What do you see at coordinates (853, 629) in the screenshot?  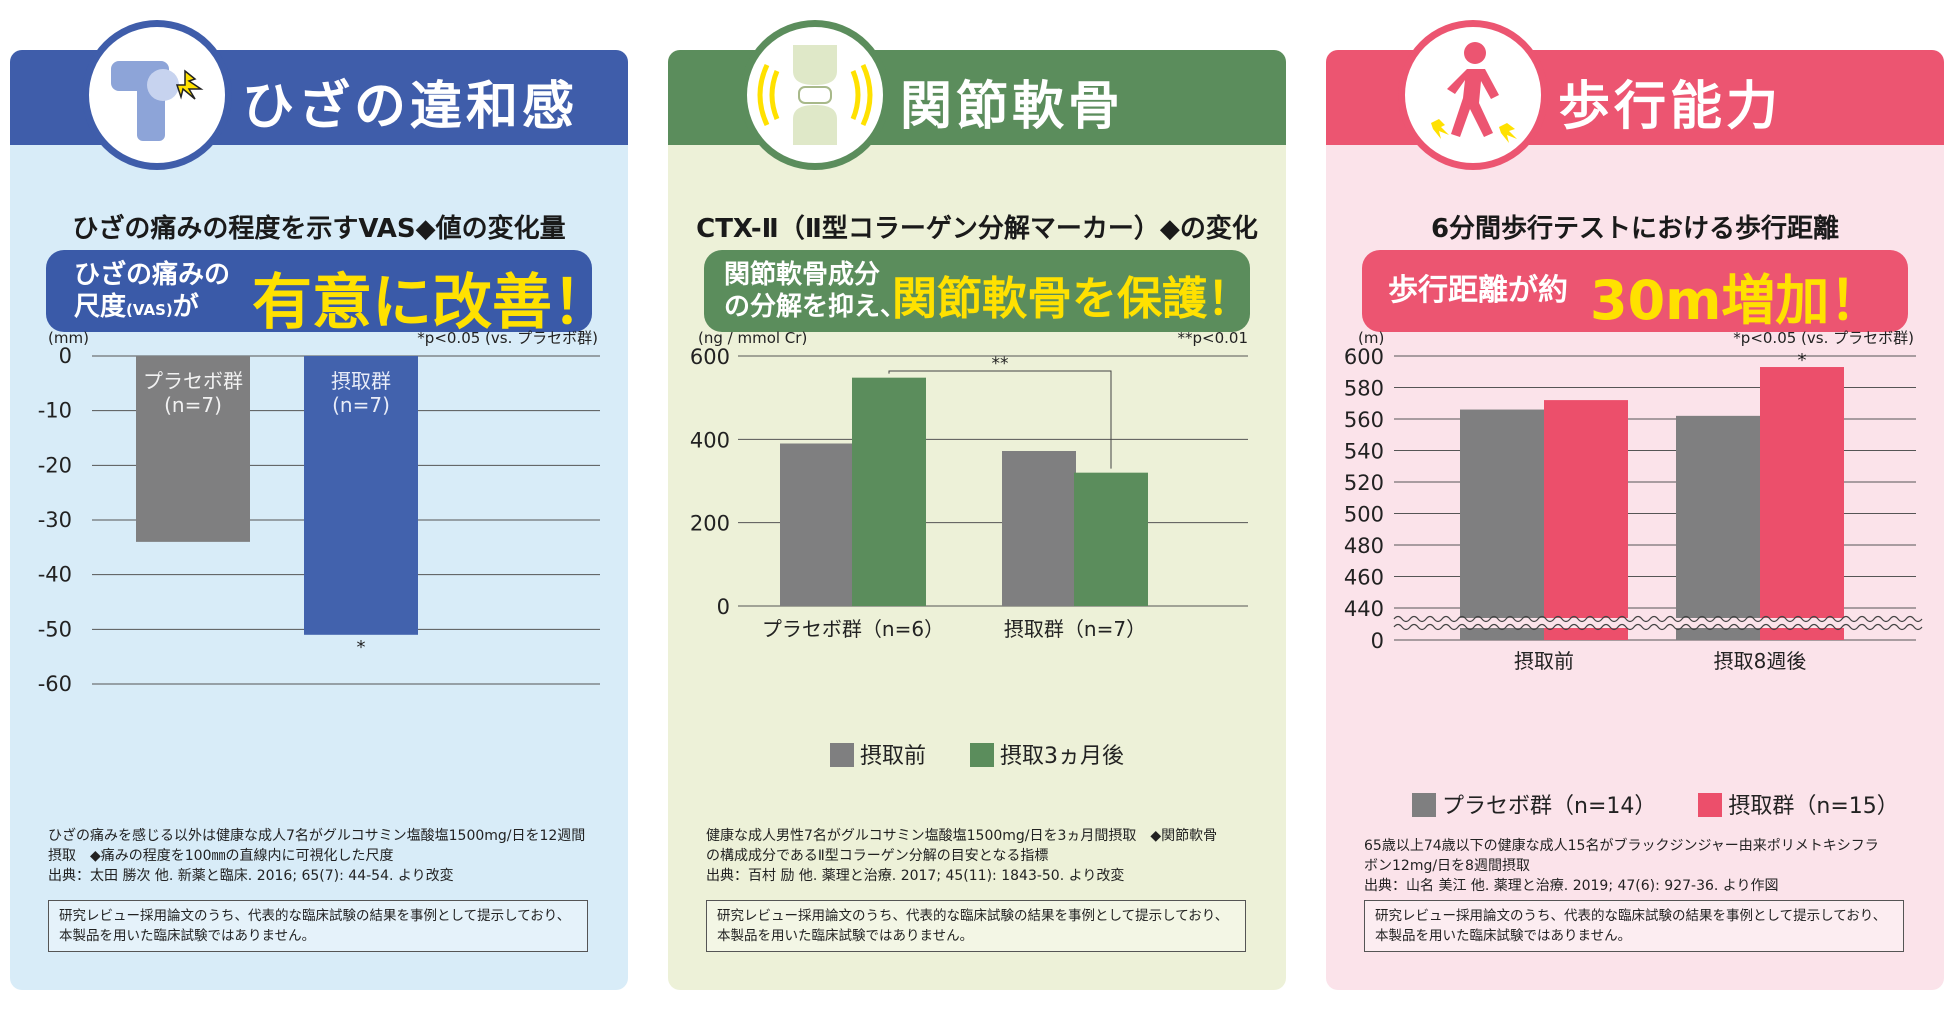 I see `x-tick-label: プラセボ群（n=6）` at bounding box center [853, 629].